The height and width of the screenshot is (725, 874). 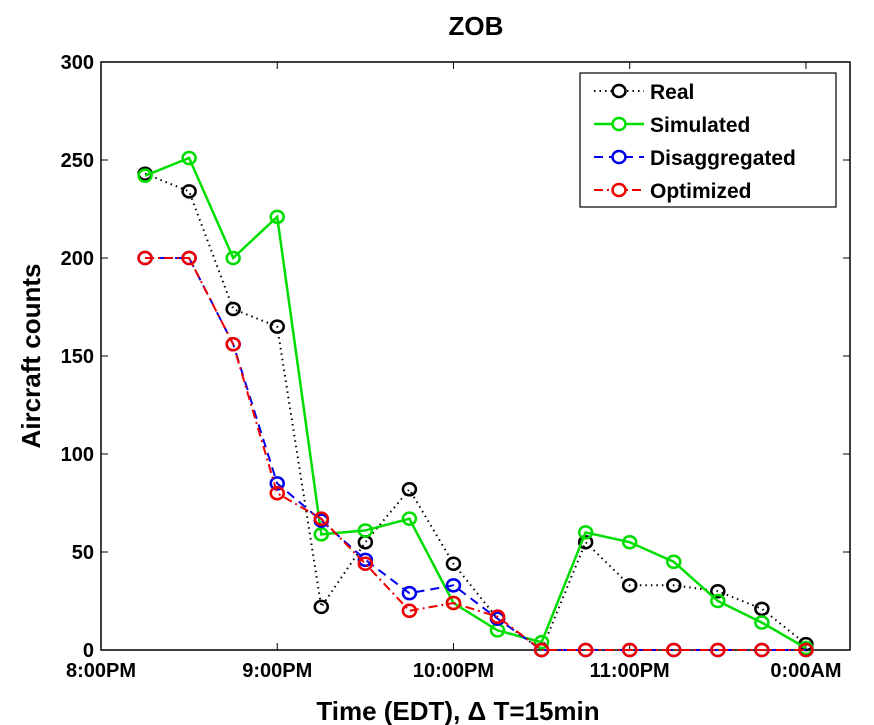 I want to click on y-tick-label: 300, so click(x=77, y=63).